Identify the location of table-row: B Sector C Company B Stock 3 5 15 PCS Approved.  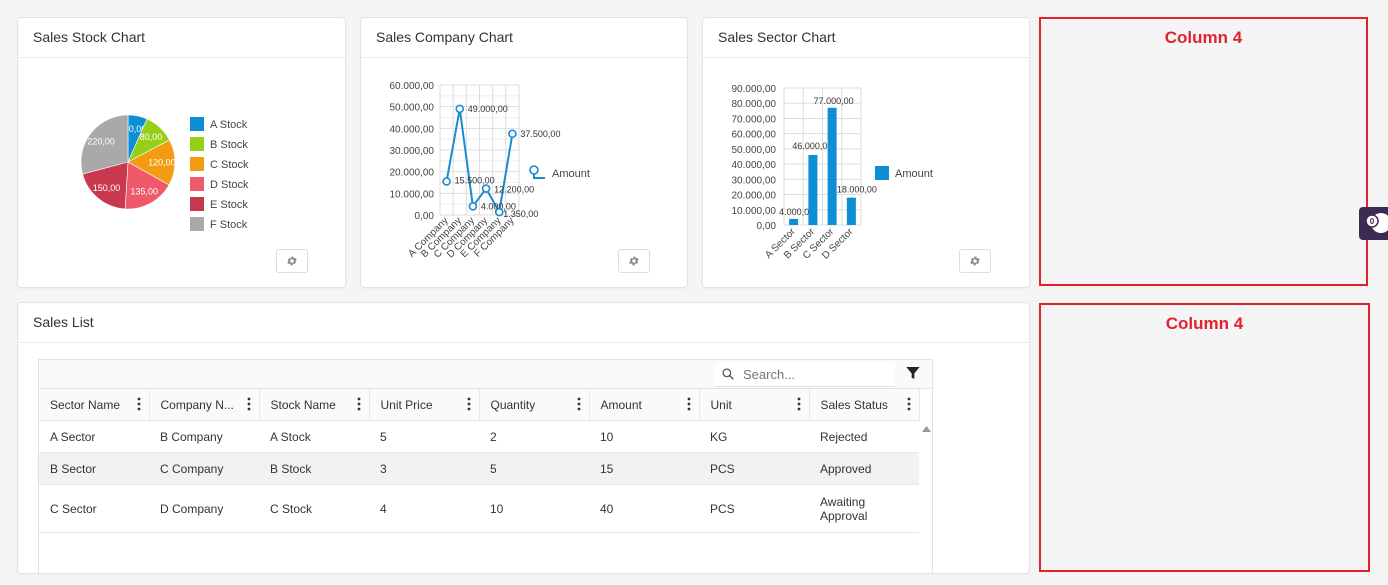
(479, 468).